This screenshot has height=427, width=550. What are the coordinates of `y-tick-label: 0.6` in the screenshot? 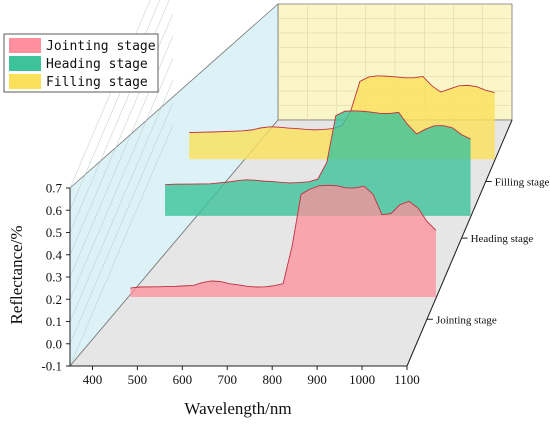 It's located at (54, 210).